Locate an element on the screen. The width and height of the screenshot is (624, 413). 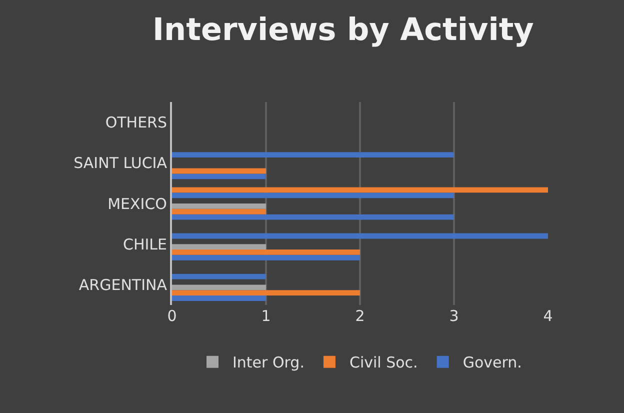
x-tick-label: 0 is located at coordinates (172, 316).